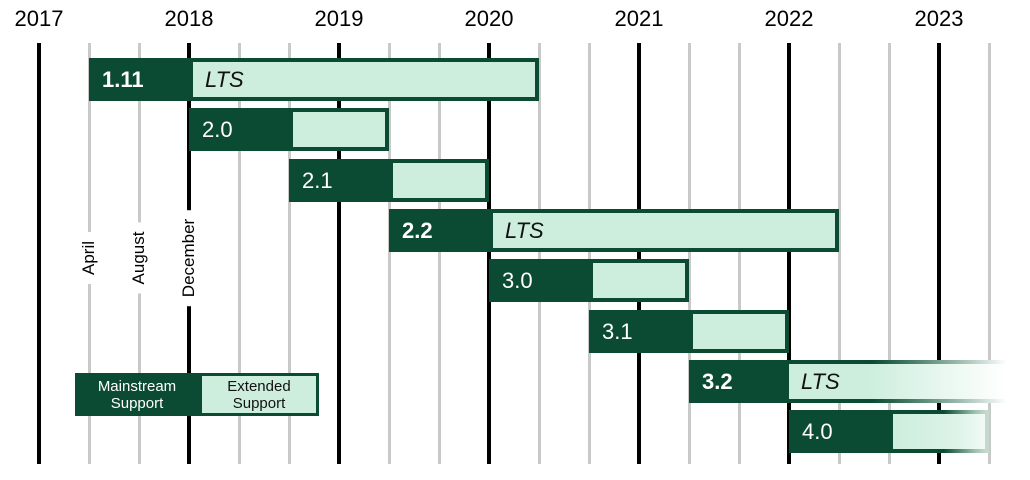 The image size is (1030, 480). I want to click on legend-mainstream-line2: Support, so click(137, 403).